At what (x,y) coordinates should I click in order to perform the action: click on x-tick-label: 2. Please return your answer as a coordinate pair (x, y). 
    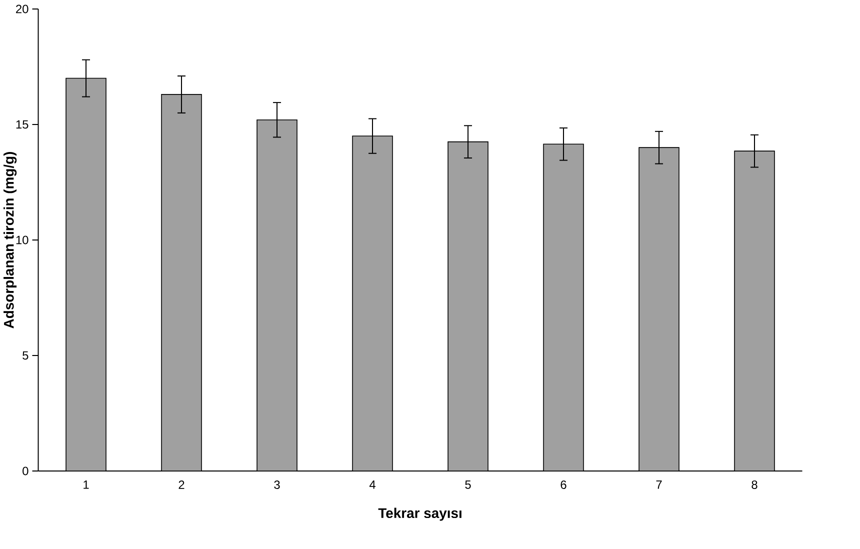
    Looking at the image, I should click on (181, 484).